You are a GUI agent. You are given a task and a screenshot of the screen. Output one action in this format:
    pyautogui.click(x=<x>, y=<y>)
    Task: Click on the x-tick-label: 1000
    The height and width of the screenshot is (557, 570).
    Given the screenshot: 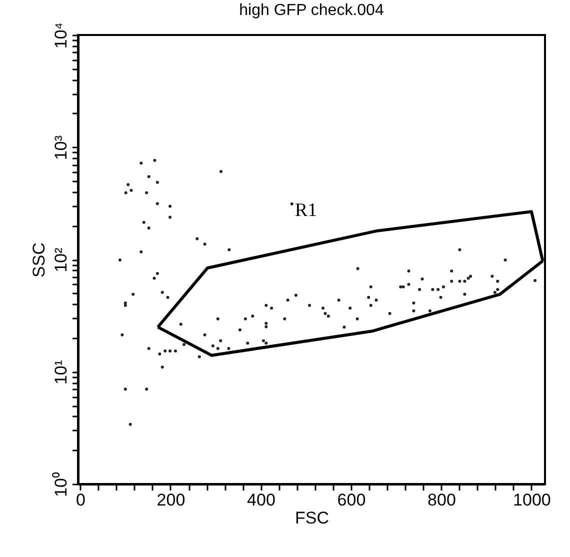 What is the action you would take?
    pyautogui.click(x=532, y=500)
    